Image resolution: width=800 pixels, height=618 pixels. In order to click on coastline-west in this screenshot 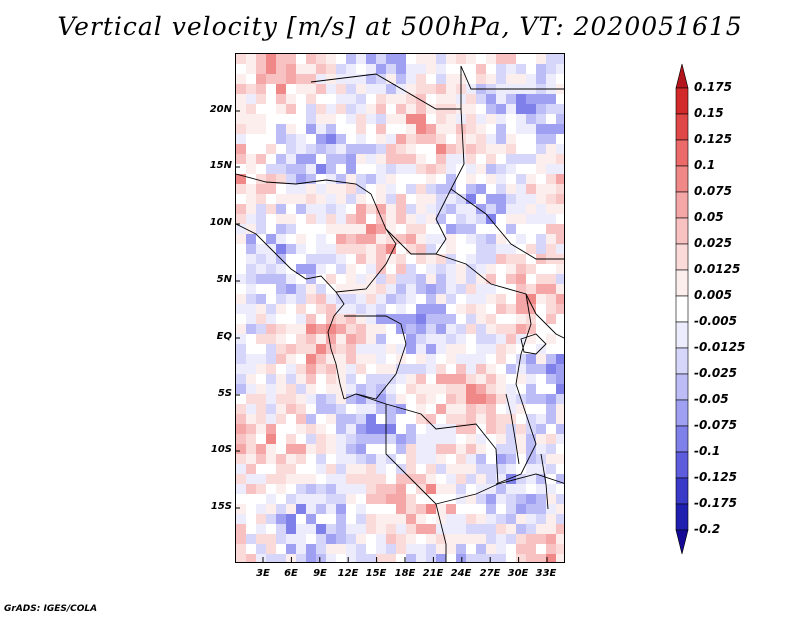, I will do `click(290, 311)`.